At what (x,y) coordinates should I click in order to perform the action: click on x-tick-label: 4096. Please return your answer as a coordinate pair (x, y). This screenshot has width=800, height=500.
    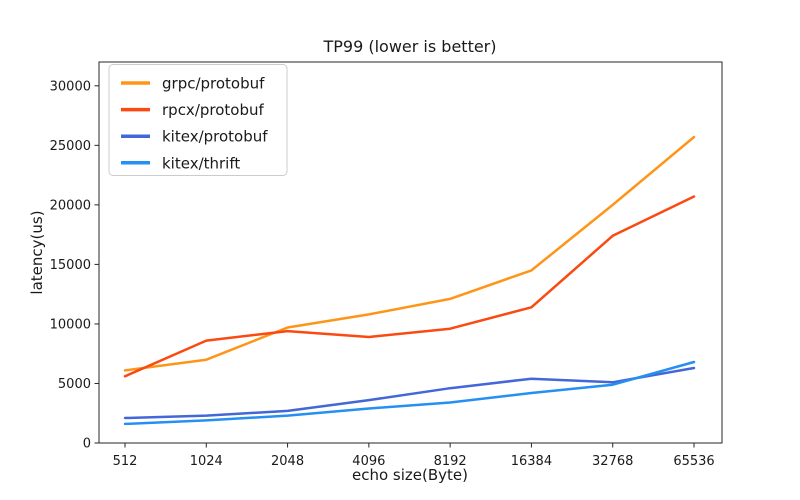
    Looking at the image, I should click on (368, 461).